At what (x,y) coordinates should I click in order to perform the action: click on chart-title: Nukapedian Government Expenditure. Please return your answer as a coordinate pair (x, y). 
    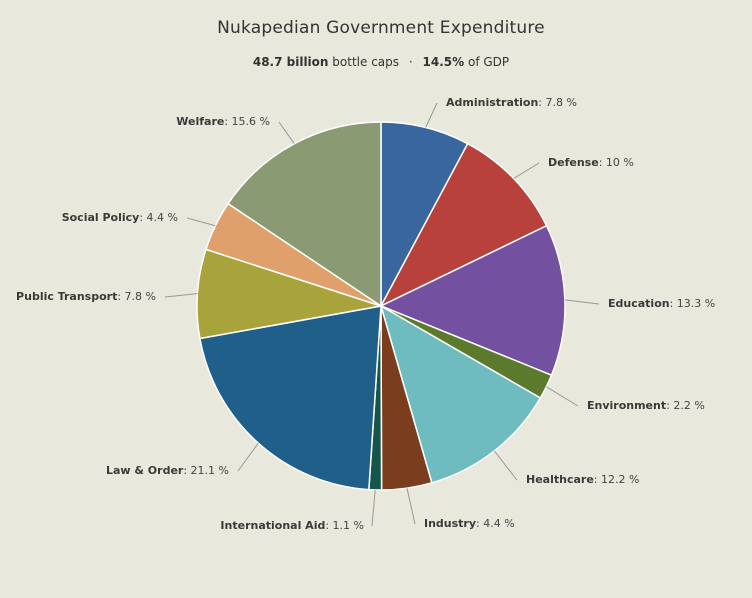
    Looking at the image, I should click on (381, 28).